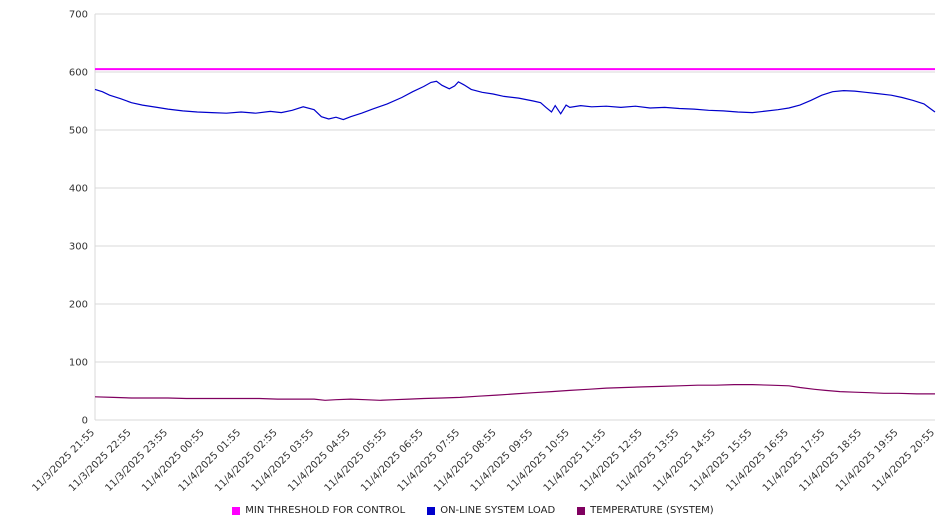 This screenshot has height=526, width=946. What do you see at coordinates (356, 460) in the screenshot?
I see `svg-text: 11/4/2025 05:55` at bounding box center [356, 460].